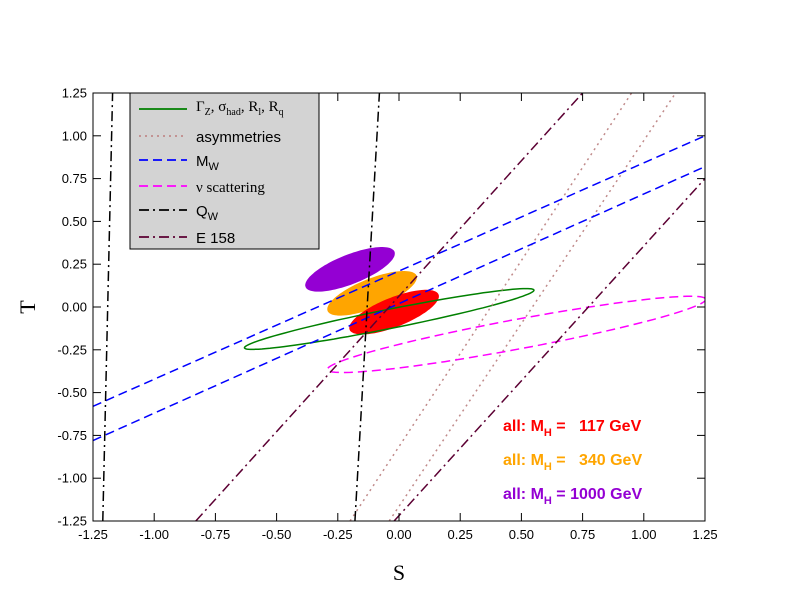  Describe the element at coordinates (72, 478) in the screenshot. I see `y-tick-label: -1.00` at that location.